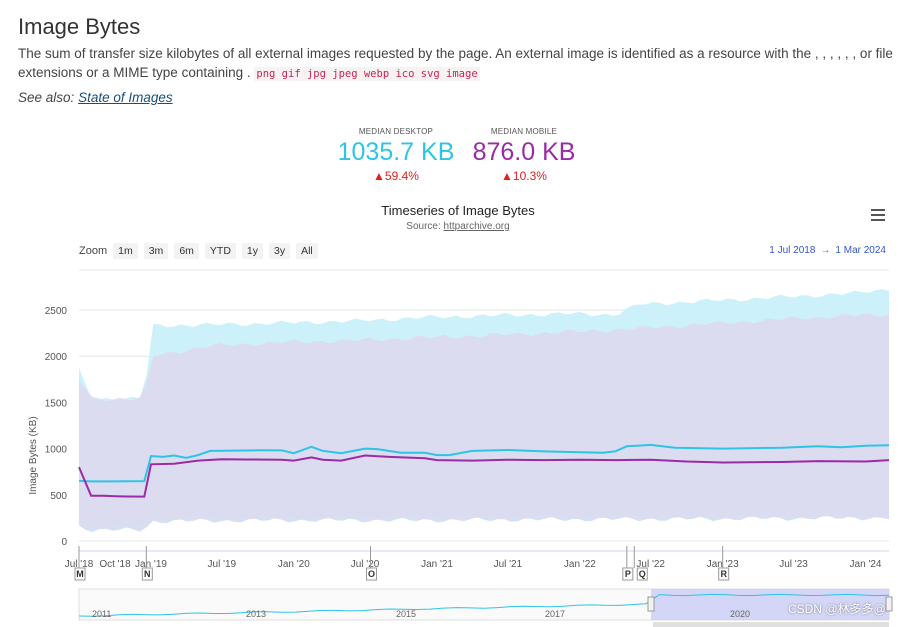  Describe the element at coordinates (484, 463) in the screenshot. I see `desktop-median-line` at that location.